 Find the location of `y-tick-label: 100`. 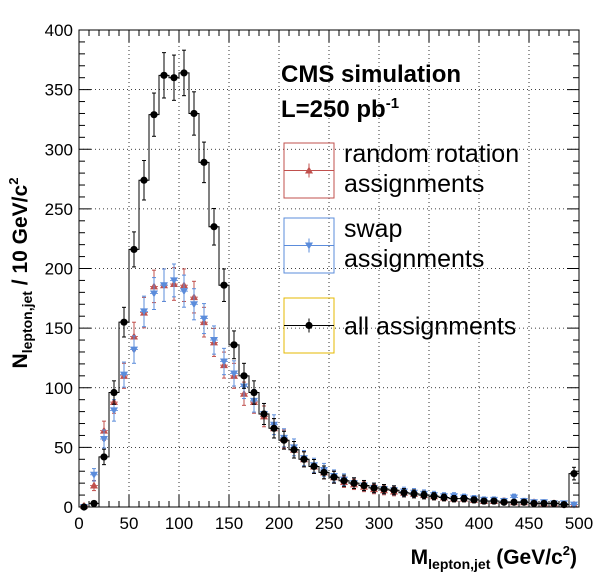

y-tick-label: 100 is located at coordinates (59, 388).